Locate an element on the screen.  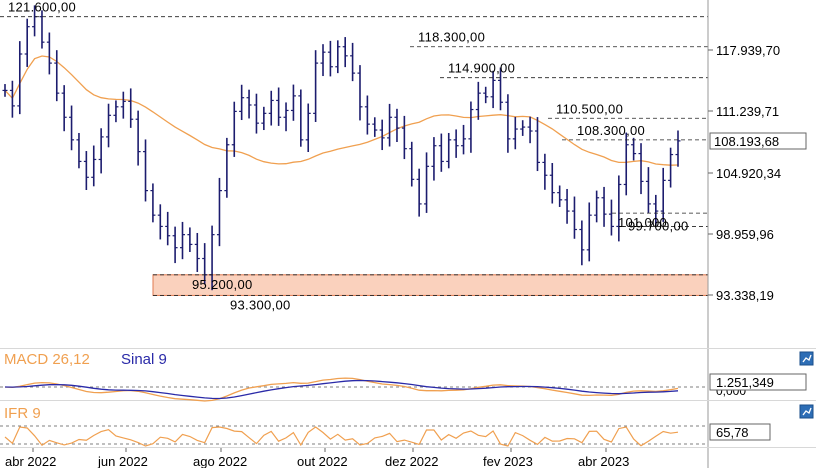
level-label: 108.300,00 is located at coordinates (611, 130).